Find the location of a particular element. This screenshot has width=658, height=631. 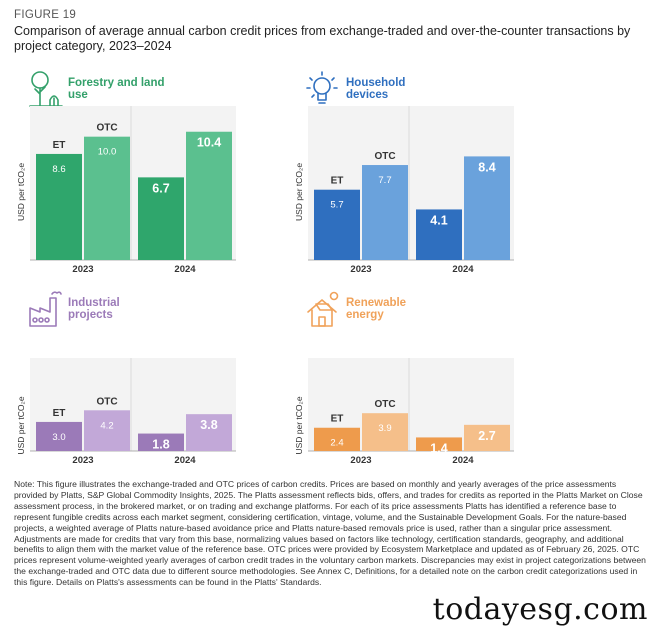

title-line-1: Industrial is located at coordinates (94, 303).